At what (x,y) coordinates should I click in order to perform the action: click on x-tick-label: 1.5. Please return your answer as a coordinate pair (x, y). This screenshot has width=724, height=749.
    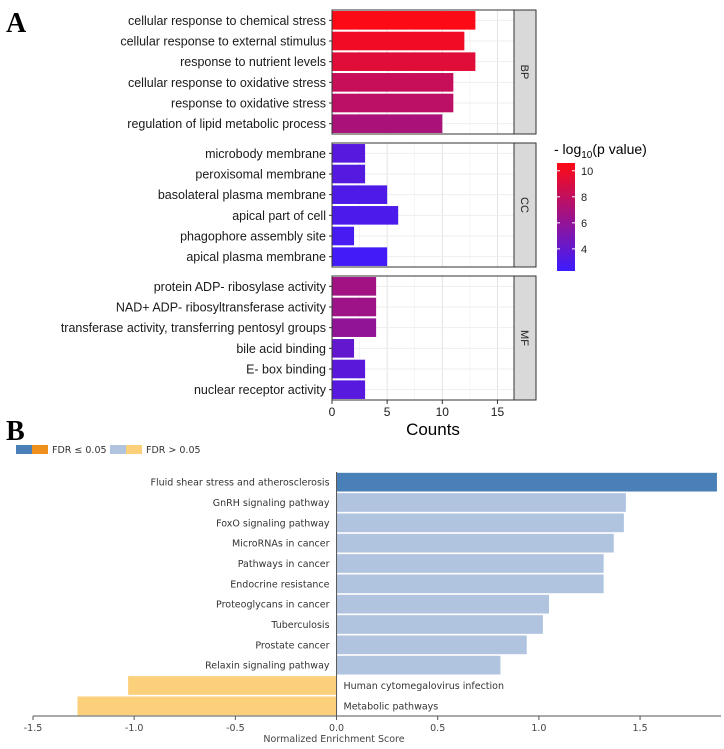
    Looking at the image, I should click on (640, 728).